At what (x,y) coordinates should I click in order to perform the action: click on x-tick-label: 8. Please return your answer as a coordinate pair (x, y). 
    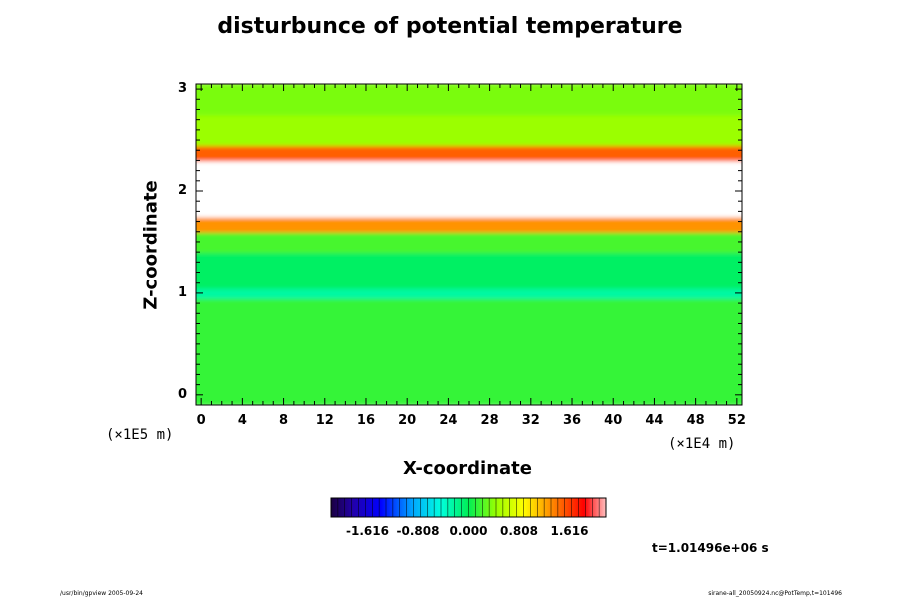
    Looking at the image, I should click on (284, 420).